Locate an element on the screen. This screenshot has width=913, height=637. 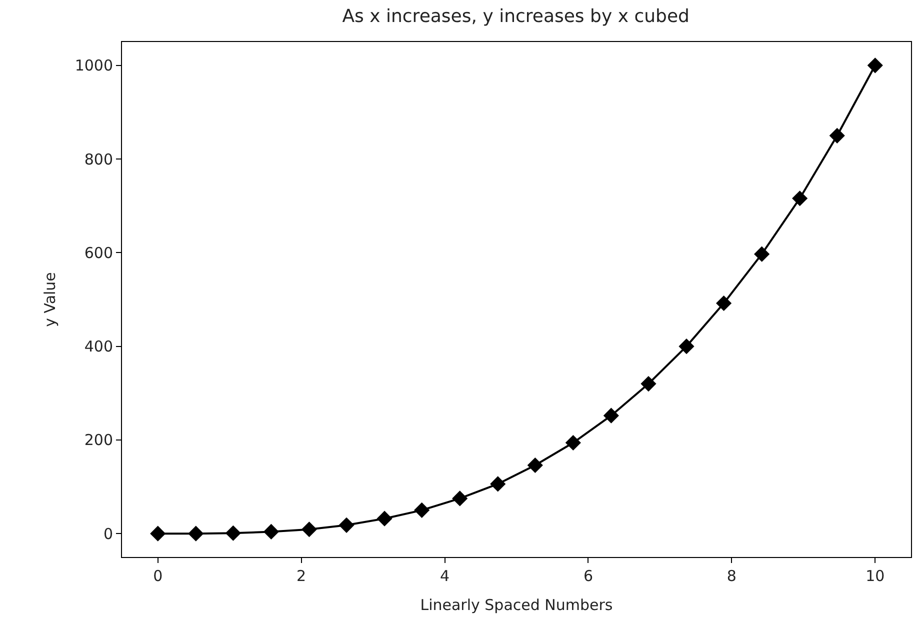
x-tick-label: 8 is located at coordinates (731, 576).